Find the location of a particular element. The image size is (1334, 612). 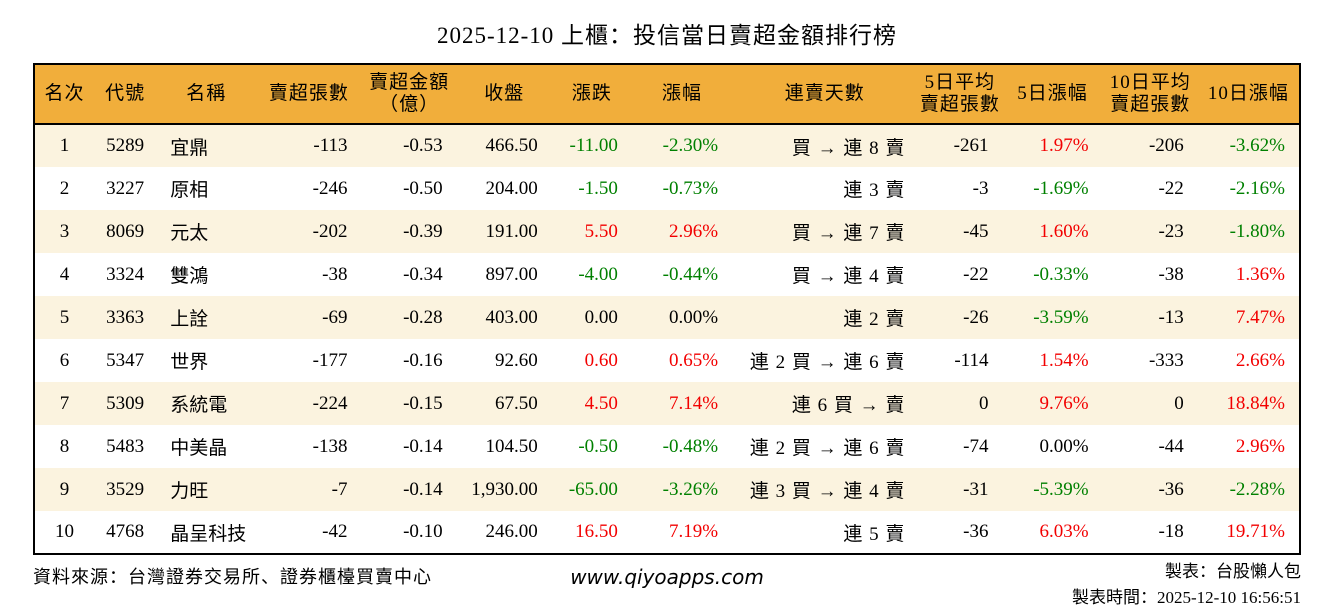

cell-rank: 2 is located at coordinates (64, 188).